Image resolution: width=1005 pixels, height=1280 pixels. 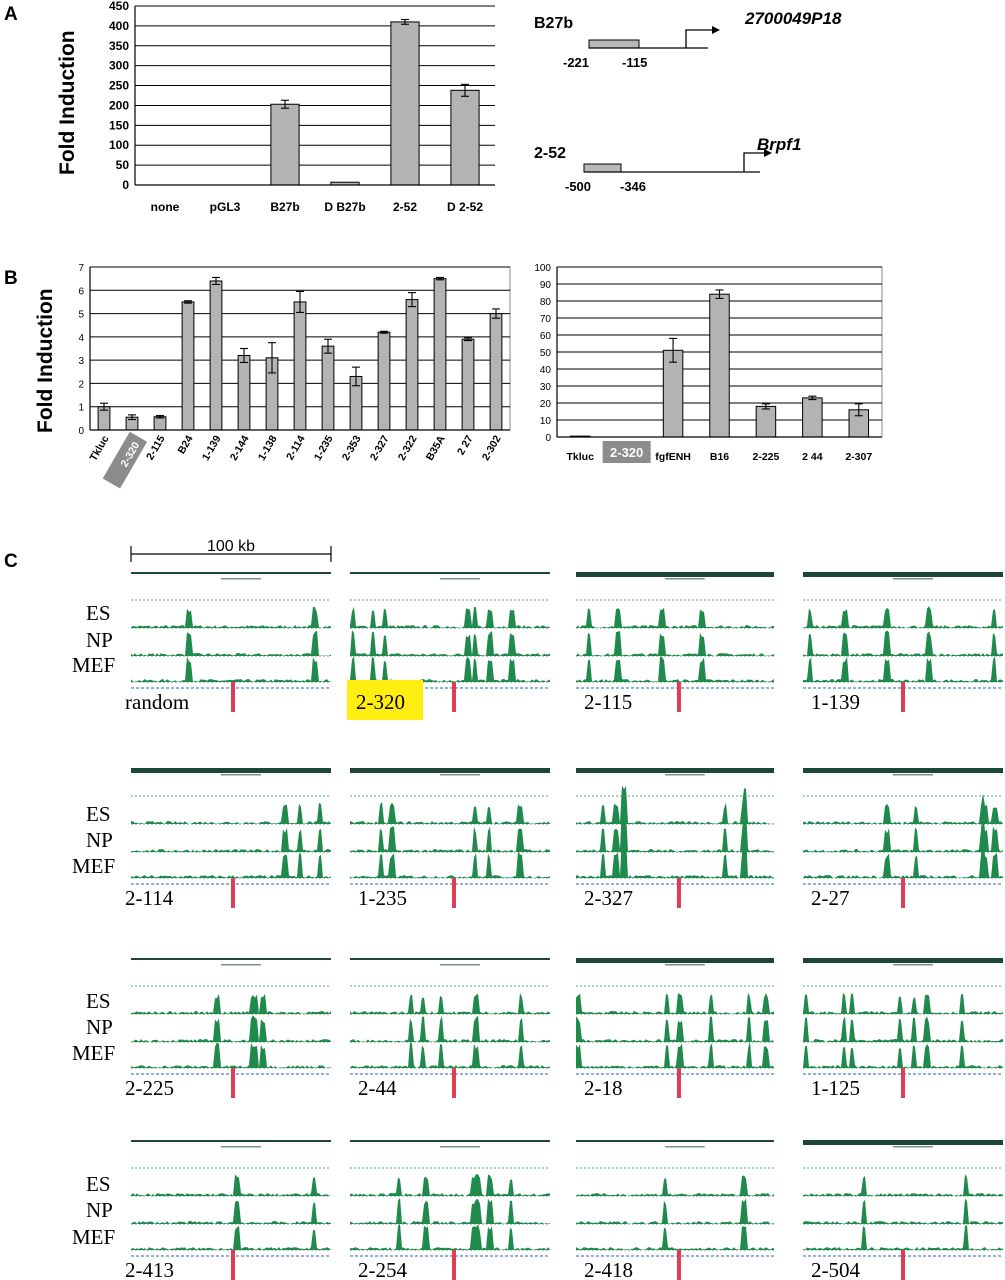 What do you see at coordinates (119, 46) in the screenshot?
I see `y-tick-label: 350` at bounding box center [119, 46].